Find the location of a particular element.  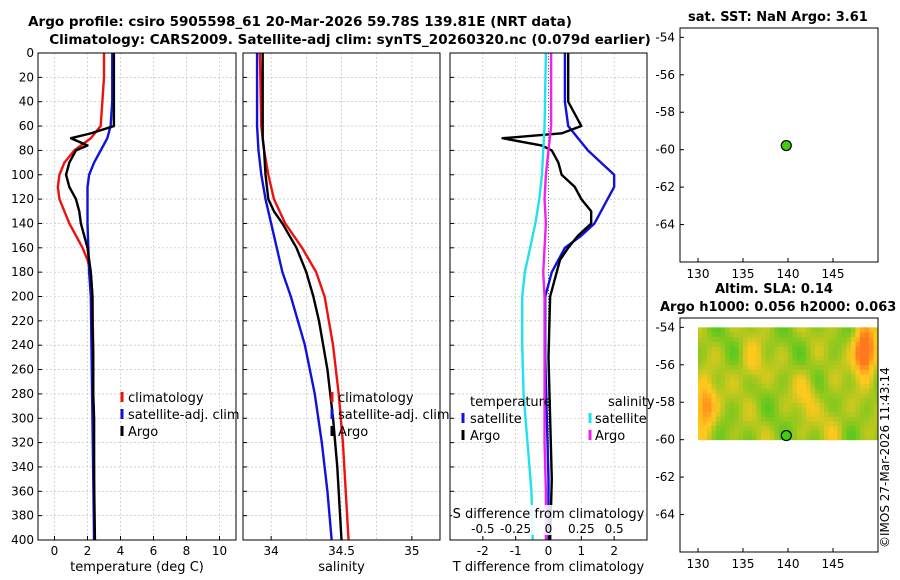

y-tick-label: -62 is located at coordinates (665, 187).